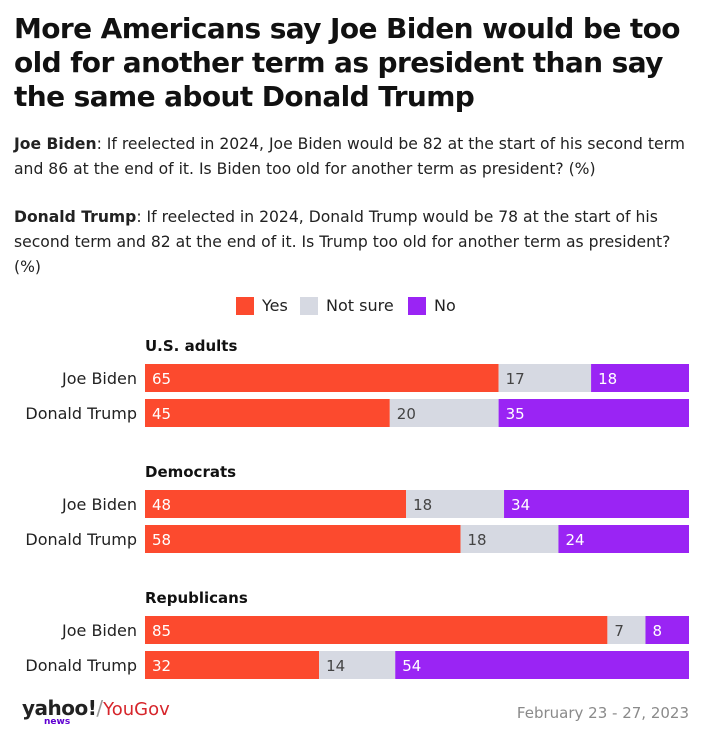 Image resolution: width=705 pixels, height=740 pixels. I want to click on value-label-yes-democrats-joe-biden: 48, so click(161, 505).